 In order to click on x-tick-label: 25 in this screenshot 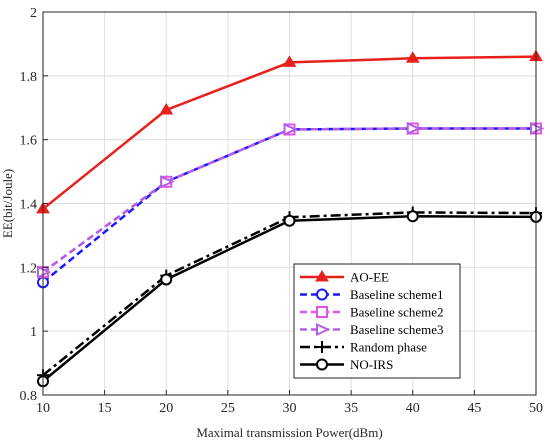, I will do `click(228, 408)`.